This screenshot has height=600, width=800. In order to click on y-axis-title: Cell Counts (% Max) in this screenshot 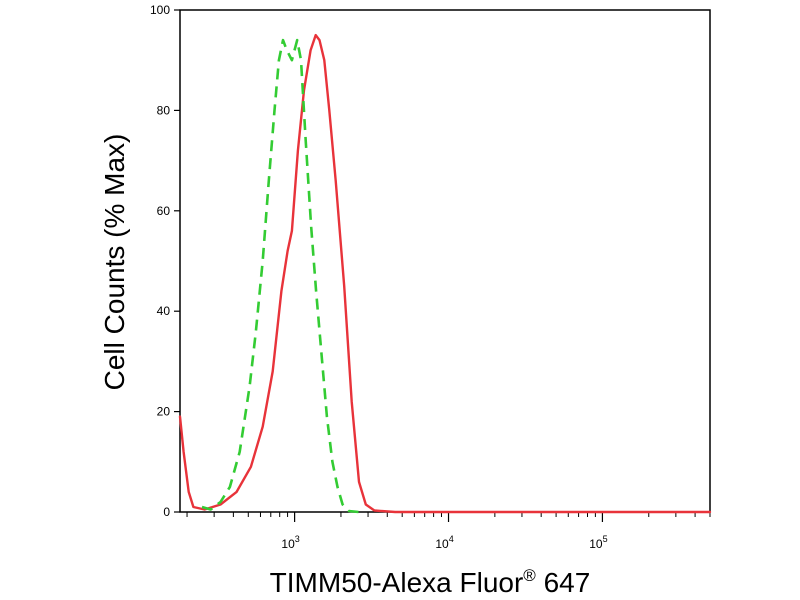, I will do `click(114, 262)`.